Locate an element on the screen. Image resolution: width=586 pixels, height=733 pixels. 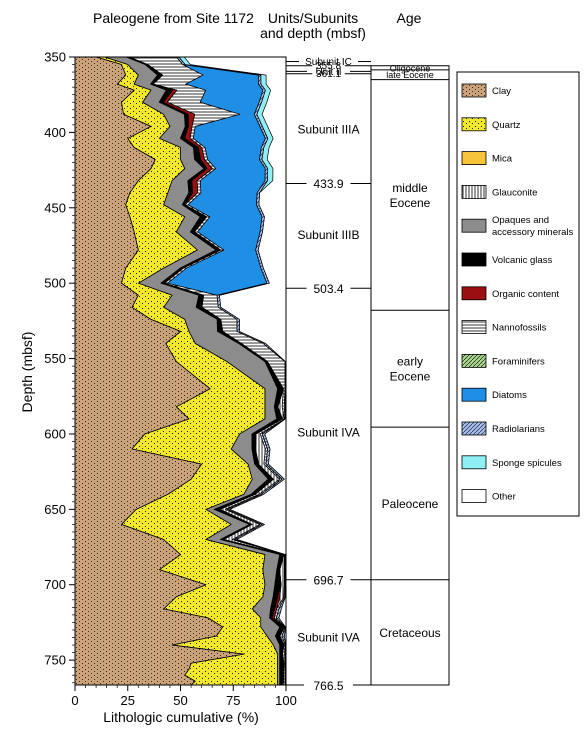
x-axis-label: Lithologic cumulative (%) is located at coordinates (181, 717).